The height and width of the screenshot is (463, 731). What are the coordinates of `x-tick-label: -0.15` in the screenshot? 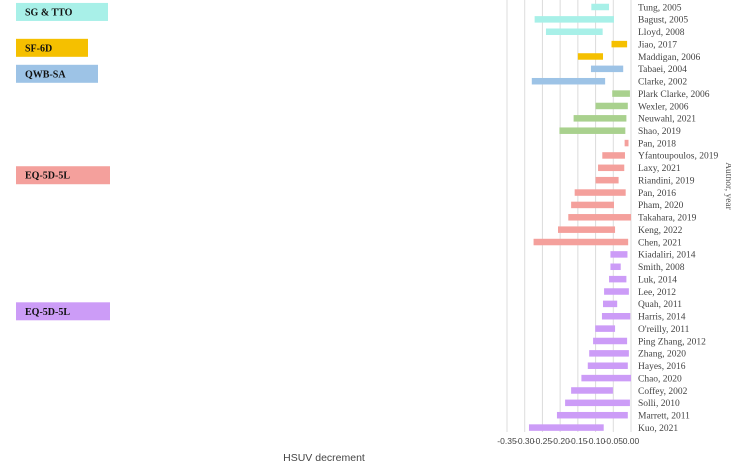 It's located at (578, 441).